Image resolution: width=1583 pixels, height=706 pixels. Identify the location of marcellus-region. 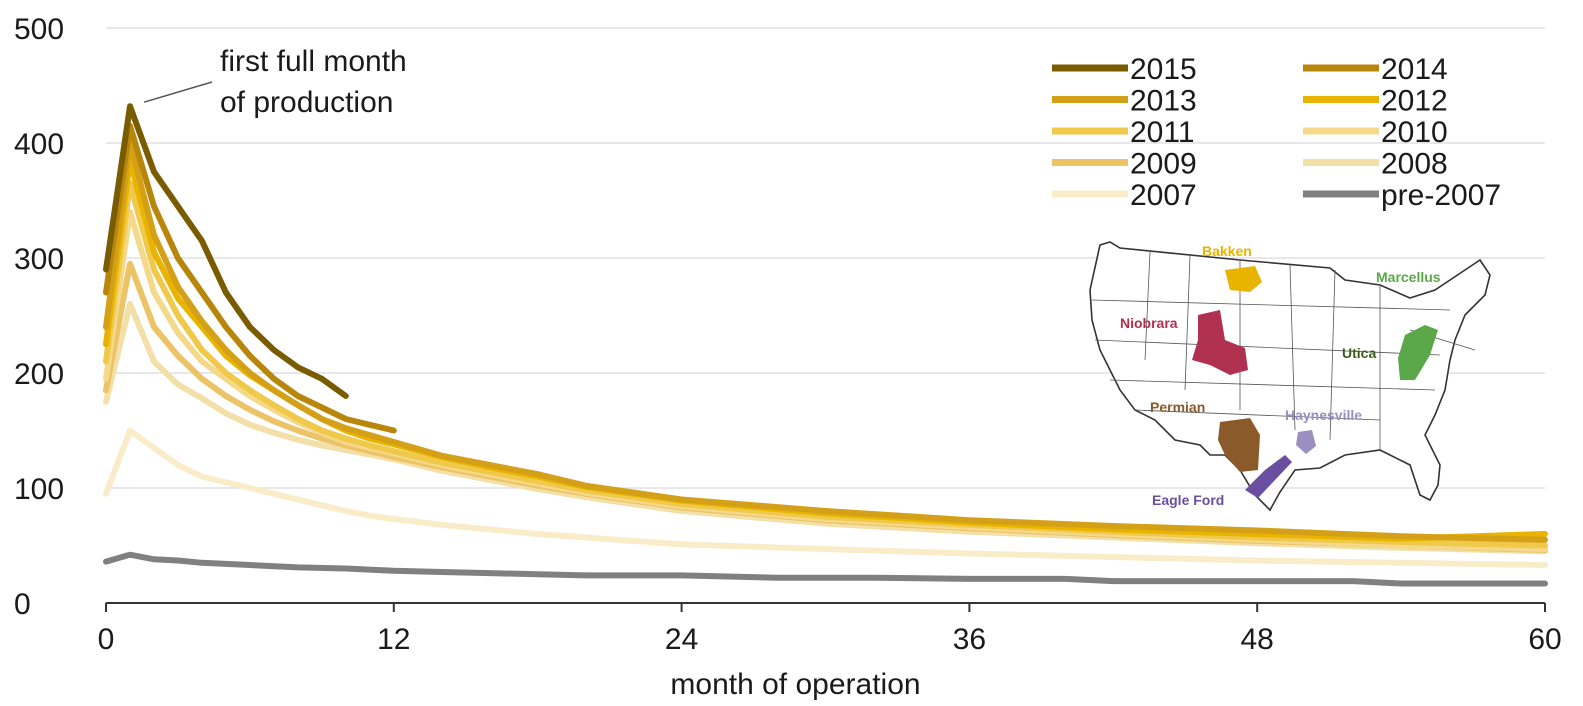
(1418, 352).